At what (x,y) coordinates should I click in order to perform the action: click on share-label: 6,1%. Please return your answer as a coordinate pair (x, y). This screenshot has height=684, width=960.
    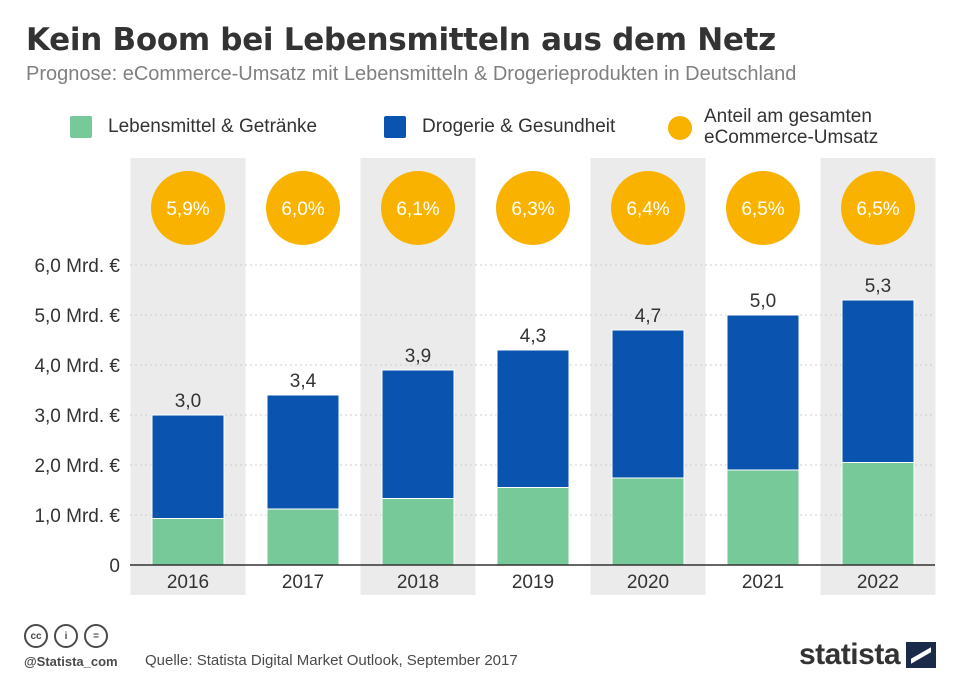
    Looking at the image, I should click on (417, 209).